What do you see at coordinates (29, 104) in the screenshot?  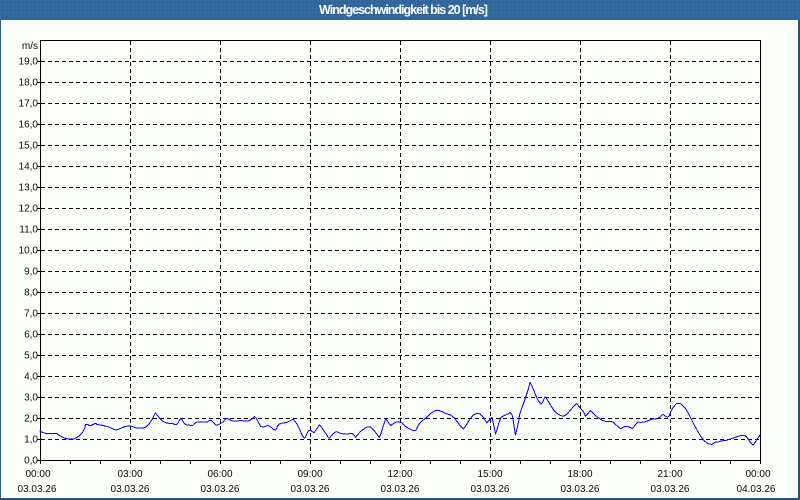 I see `svg-text: 17,0` at bounding box center [29, 104].